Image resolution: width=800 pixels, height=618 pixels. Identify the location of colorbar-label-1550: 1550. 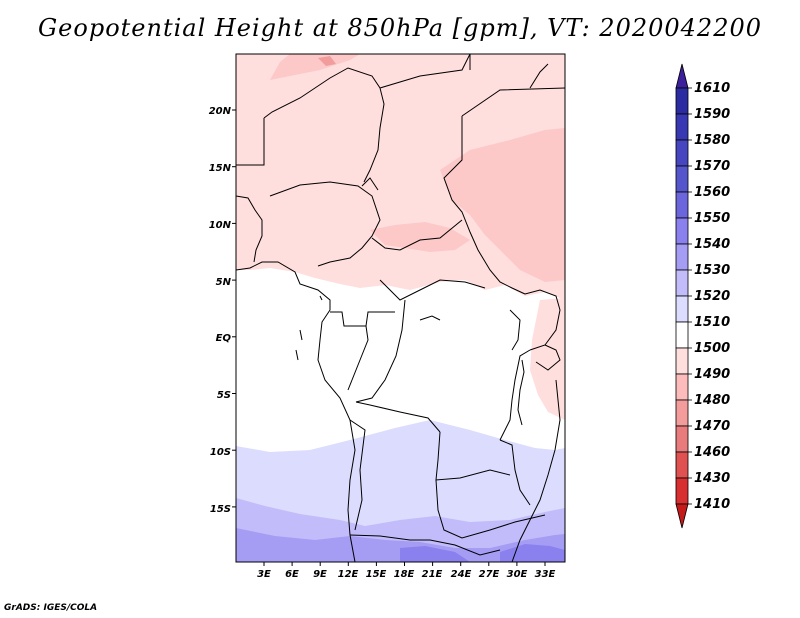
(712, 218).